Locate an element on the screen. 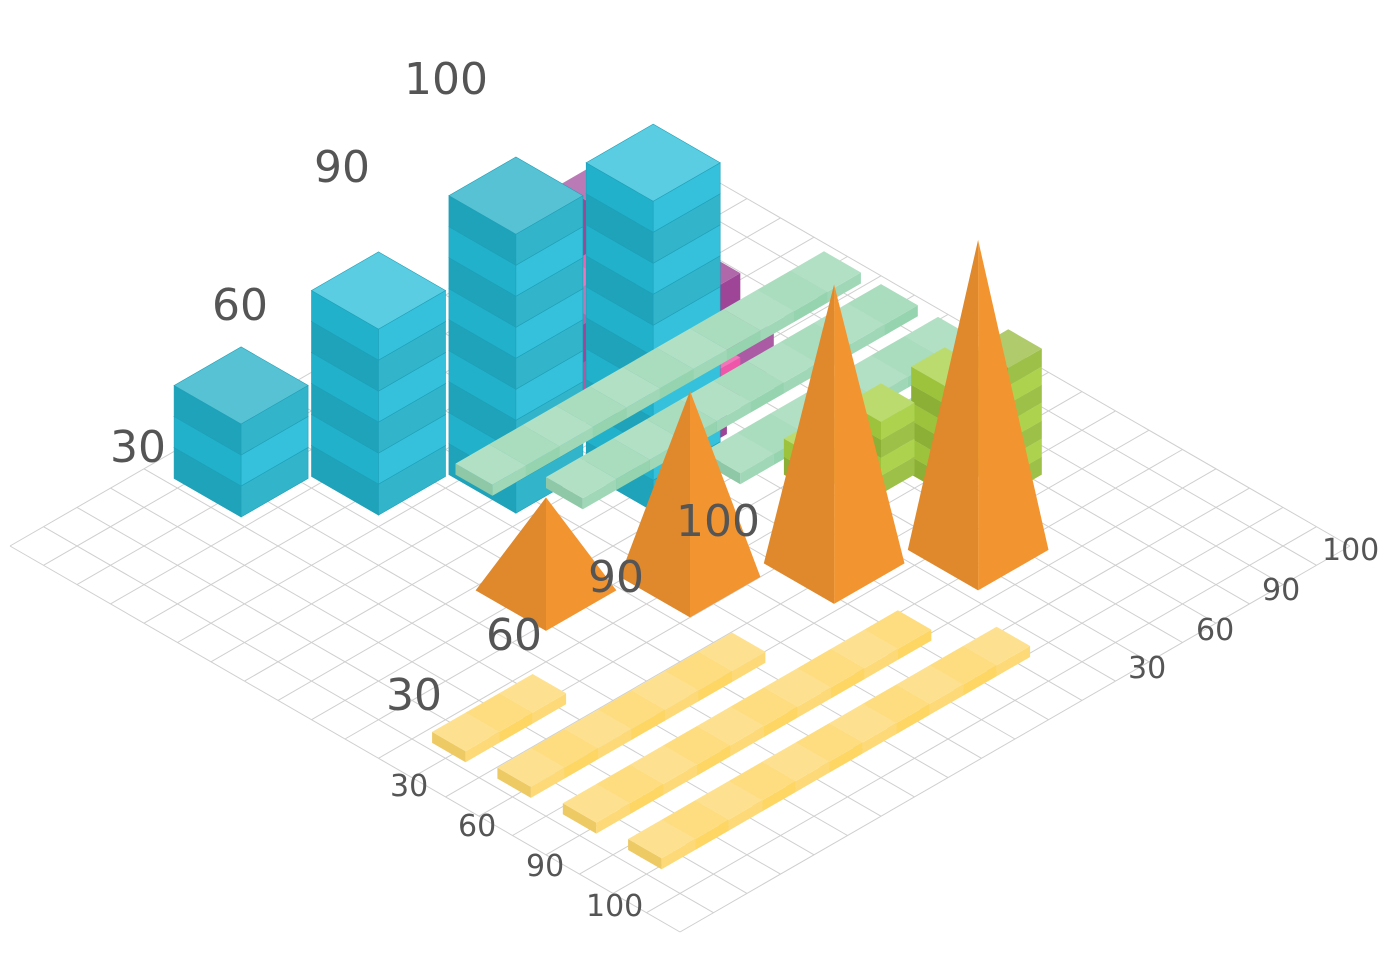 The height and width of the screenshot is (980, 1400). blue-label-100: 100 is located at coordinates (446, 79).